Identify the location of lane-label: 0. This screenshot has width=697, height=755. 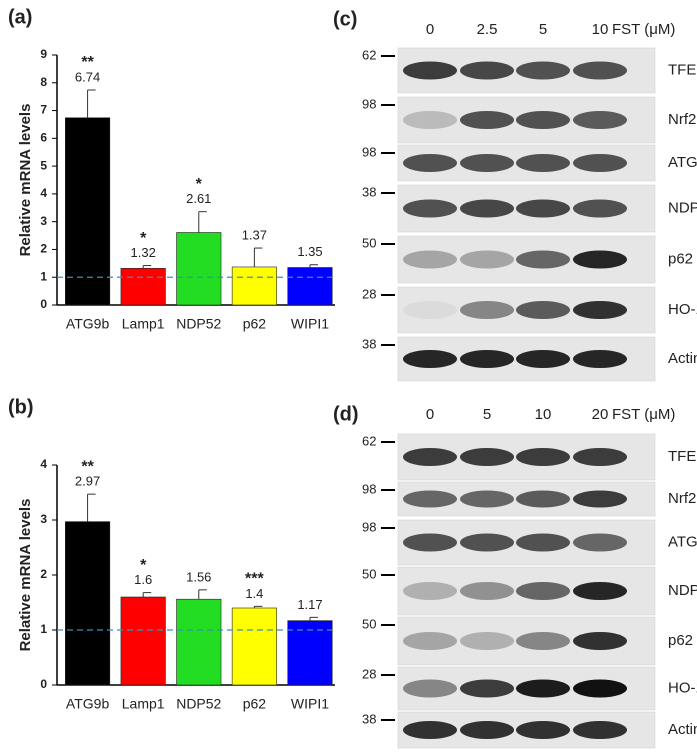
(430, 414).